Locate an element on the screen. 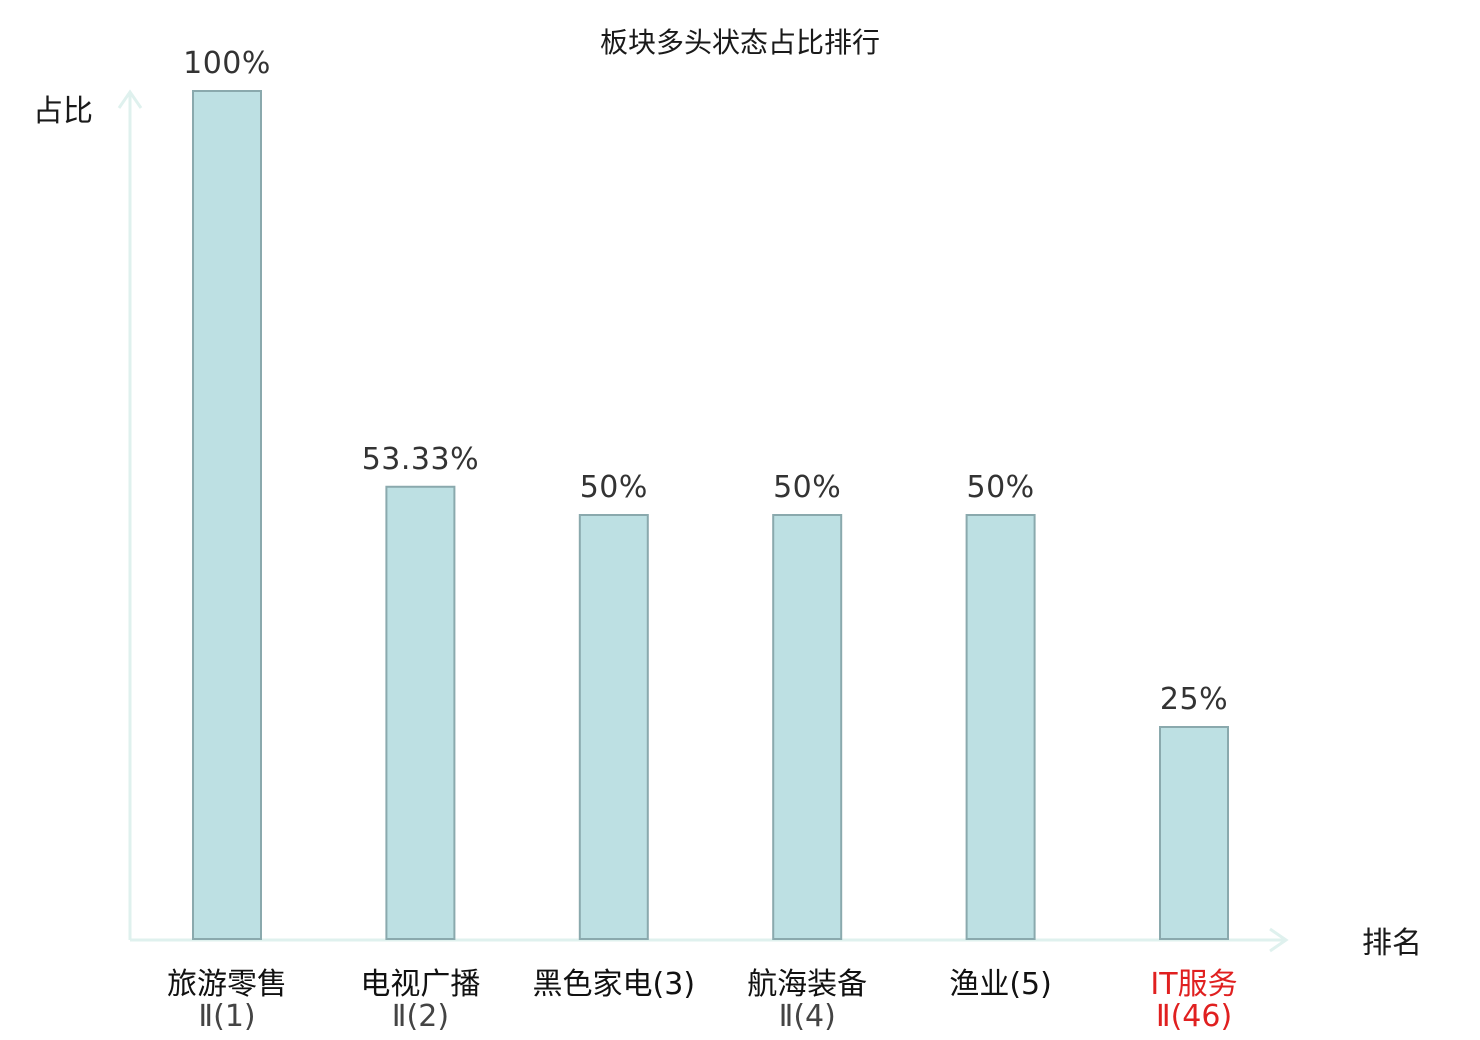 This screenshot has width=1480, height=1040. x-tick-rank: Ⅱ(1) is located at coordinates (226, 1016).